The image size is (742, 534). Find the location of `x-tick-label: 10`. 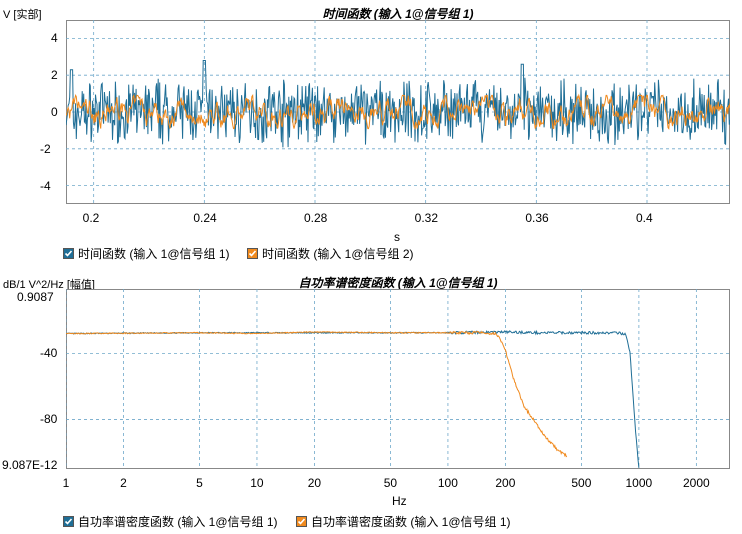

x-tick-label: 10 is located at coordinates (257, 483).